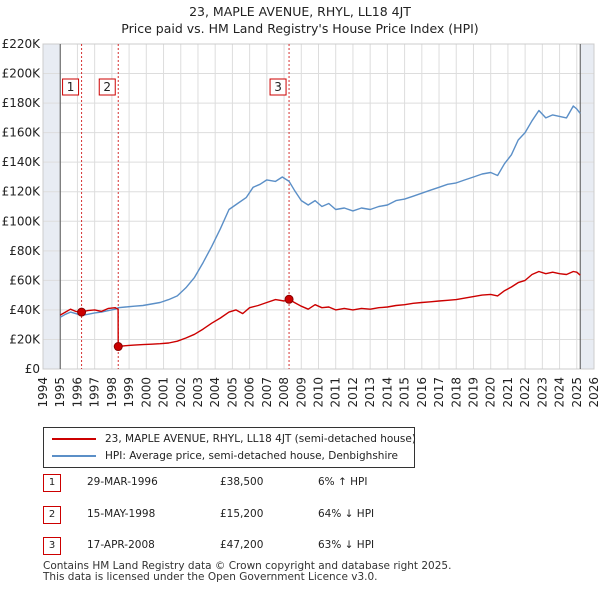 The image size is (600, 590). I want to click on sale-date: 17-APR-2008, so click(121, 545).